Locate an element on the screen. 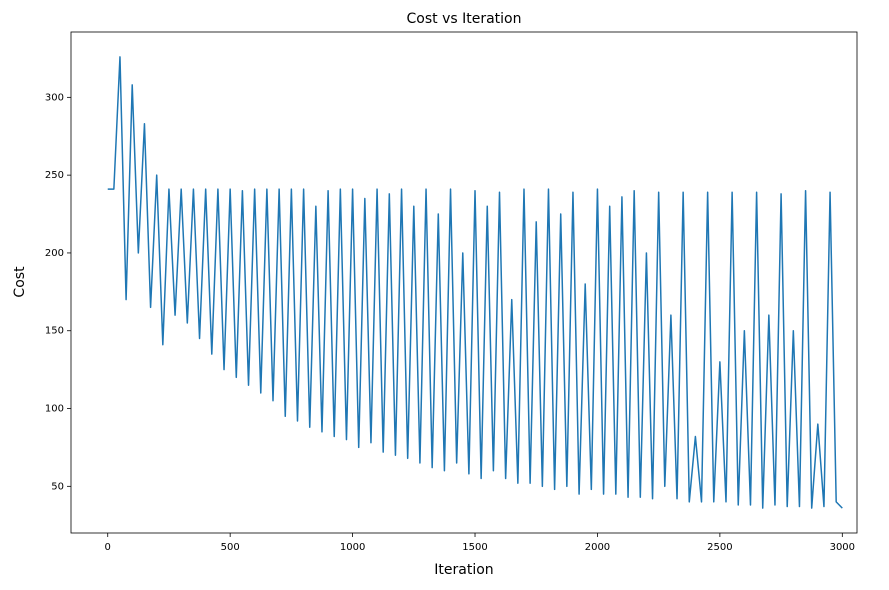 The image size is (889, 590). y-axis-label: Cost is located at coordinates (20, 282).